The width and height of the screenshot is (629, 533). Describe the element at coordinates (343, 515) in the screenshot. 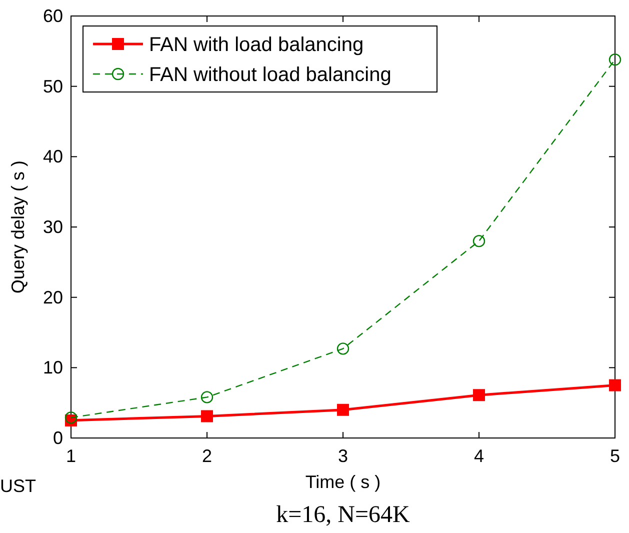

I see `text: k=16, N=64K` at that location.